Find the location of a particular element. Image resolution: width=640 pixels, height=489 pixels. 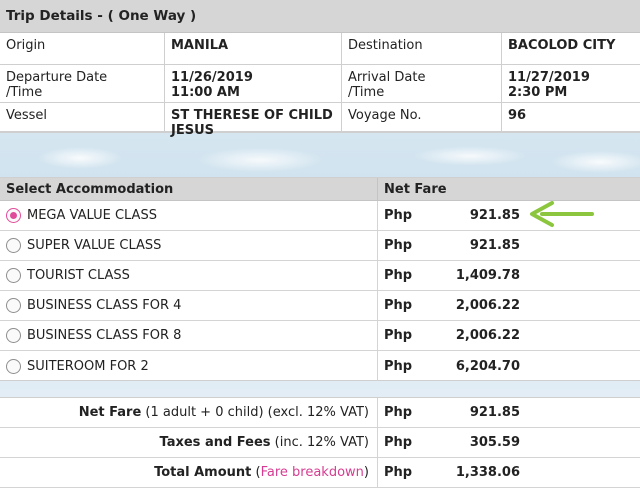

taxes-title: Taxes and Fees is located at coordinates (215, 442).